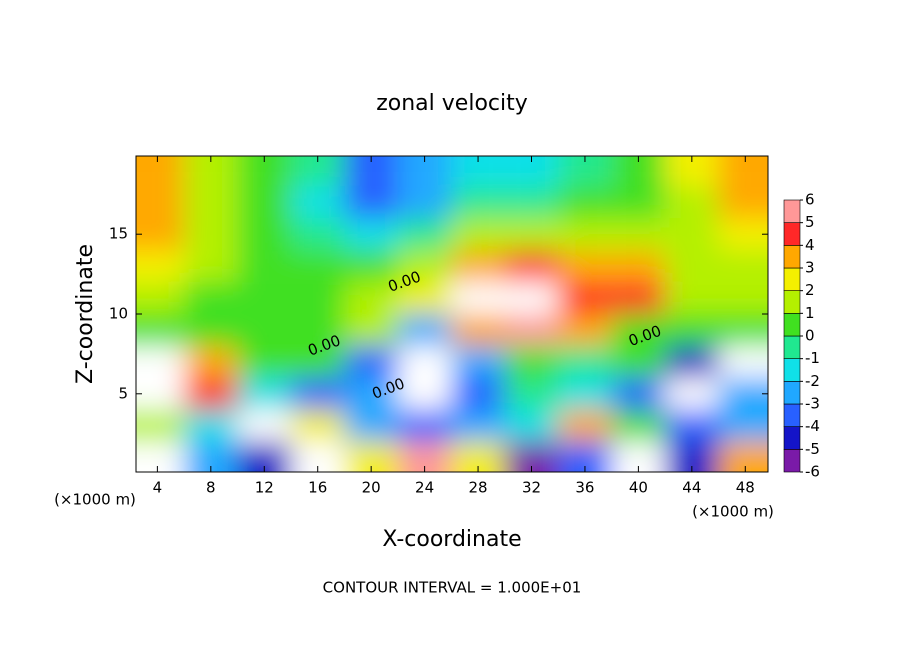 The width and height of the screenshot is (904, 654). Describe the element at coordinates (317, 488) in the screenshot. I see `x-tick-label: 16` at that location.